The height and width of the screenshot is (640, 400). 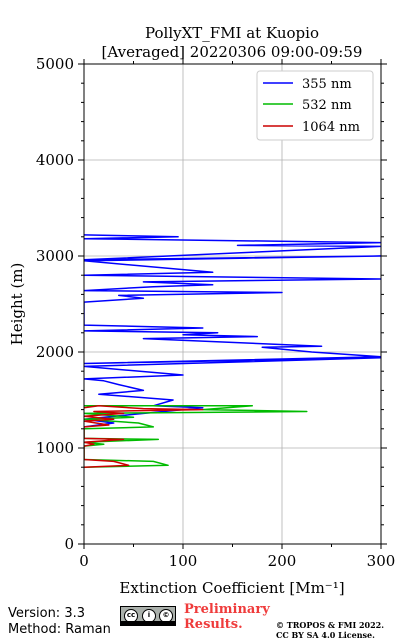 What do you see at coordinates (69, 544) in the screenshot?
I see `y-tick-label: 0` at bounding box center [69, 544].